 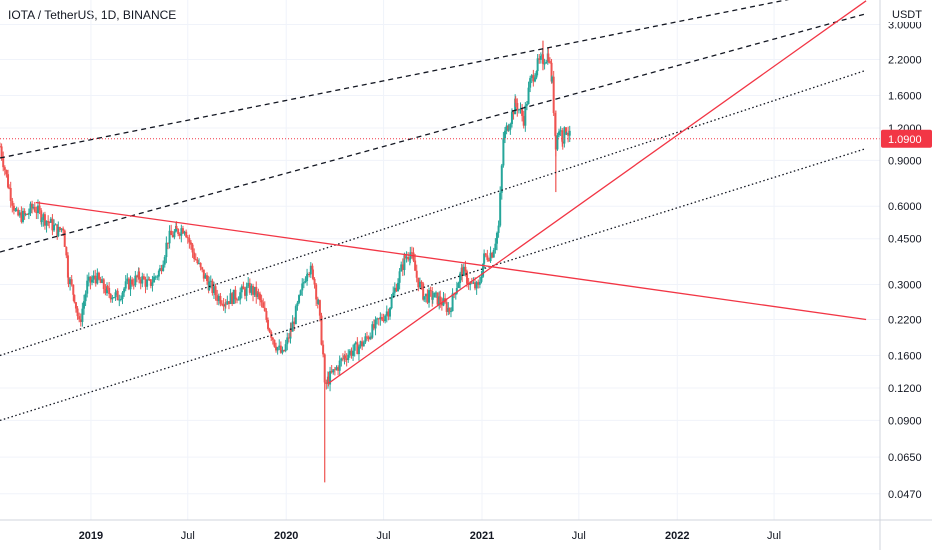 What do you see at coordinates (905, 458) in the screenshot?
I see `y-tick-label: 0.0650` at bounding box center [905, 458].